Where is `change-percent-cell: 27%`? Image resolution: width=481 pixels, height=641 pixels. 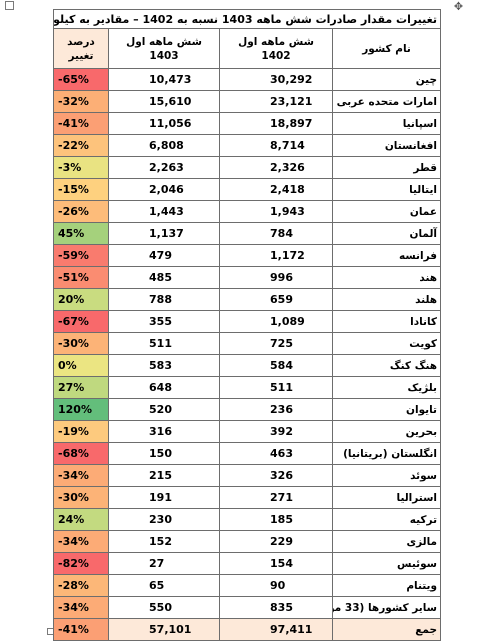
change-percent-cell: 27% is located at coordinates (81, 387).